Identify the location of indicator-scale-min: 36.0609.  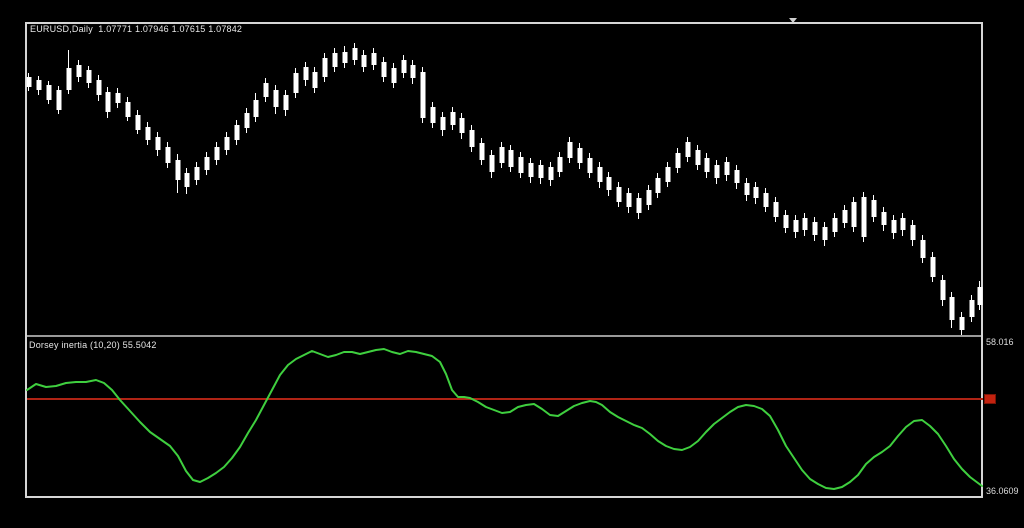
(1002, 491).